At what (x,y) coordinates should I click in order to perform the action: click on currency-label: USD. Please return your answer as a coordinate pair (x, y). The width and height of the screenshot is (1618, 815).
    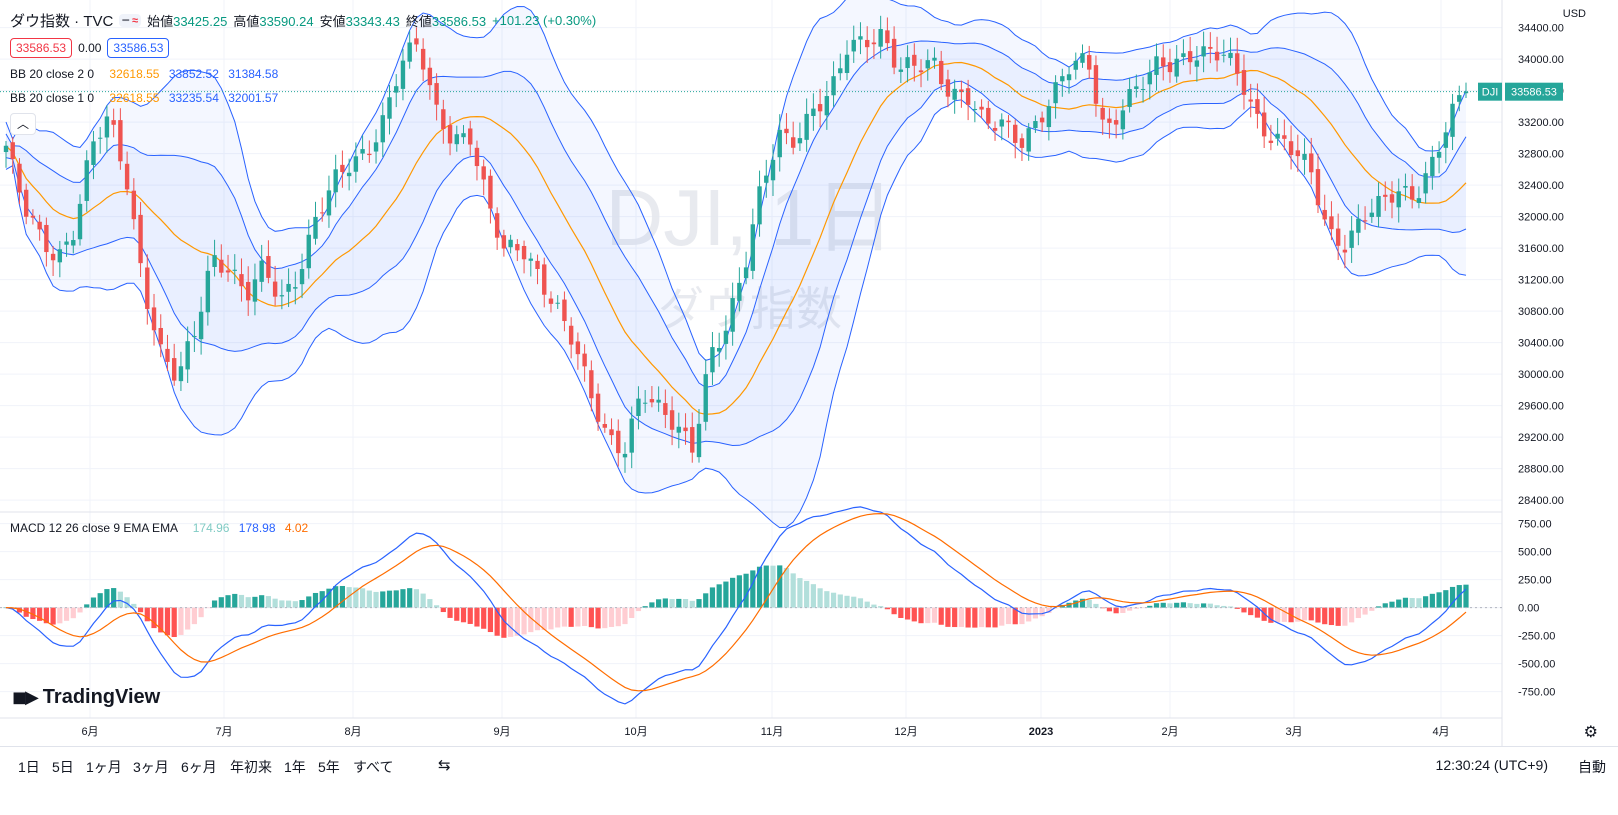
    Looking at the image, I should click on (1574, 14).